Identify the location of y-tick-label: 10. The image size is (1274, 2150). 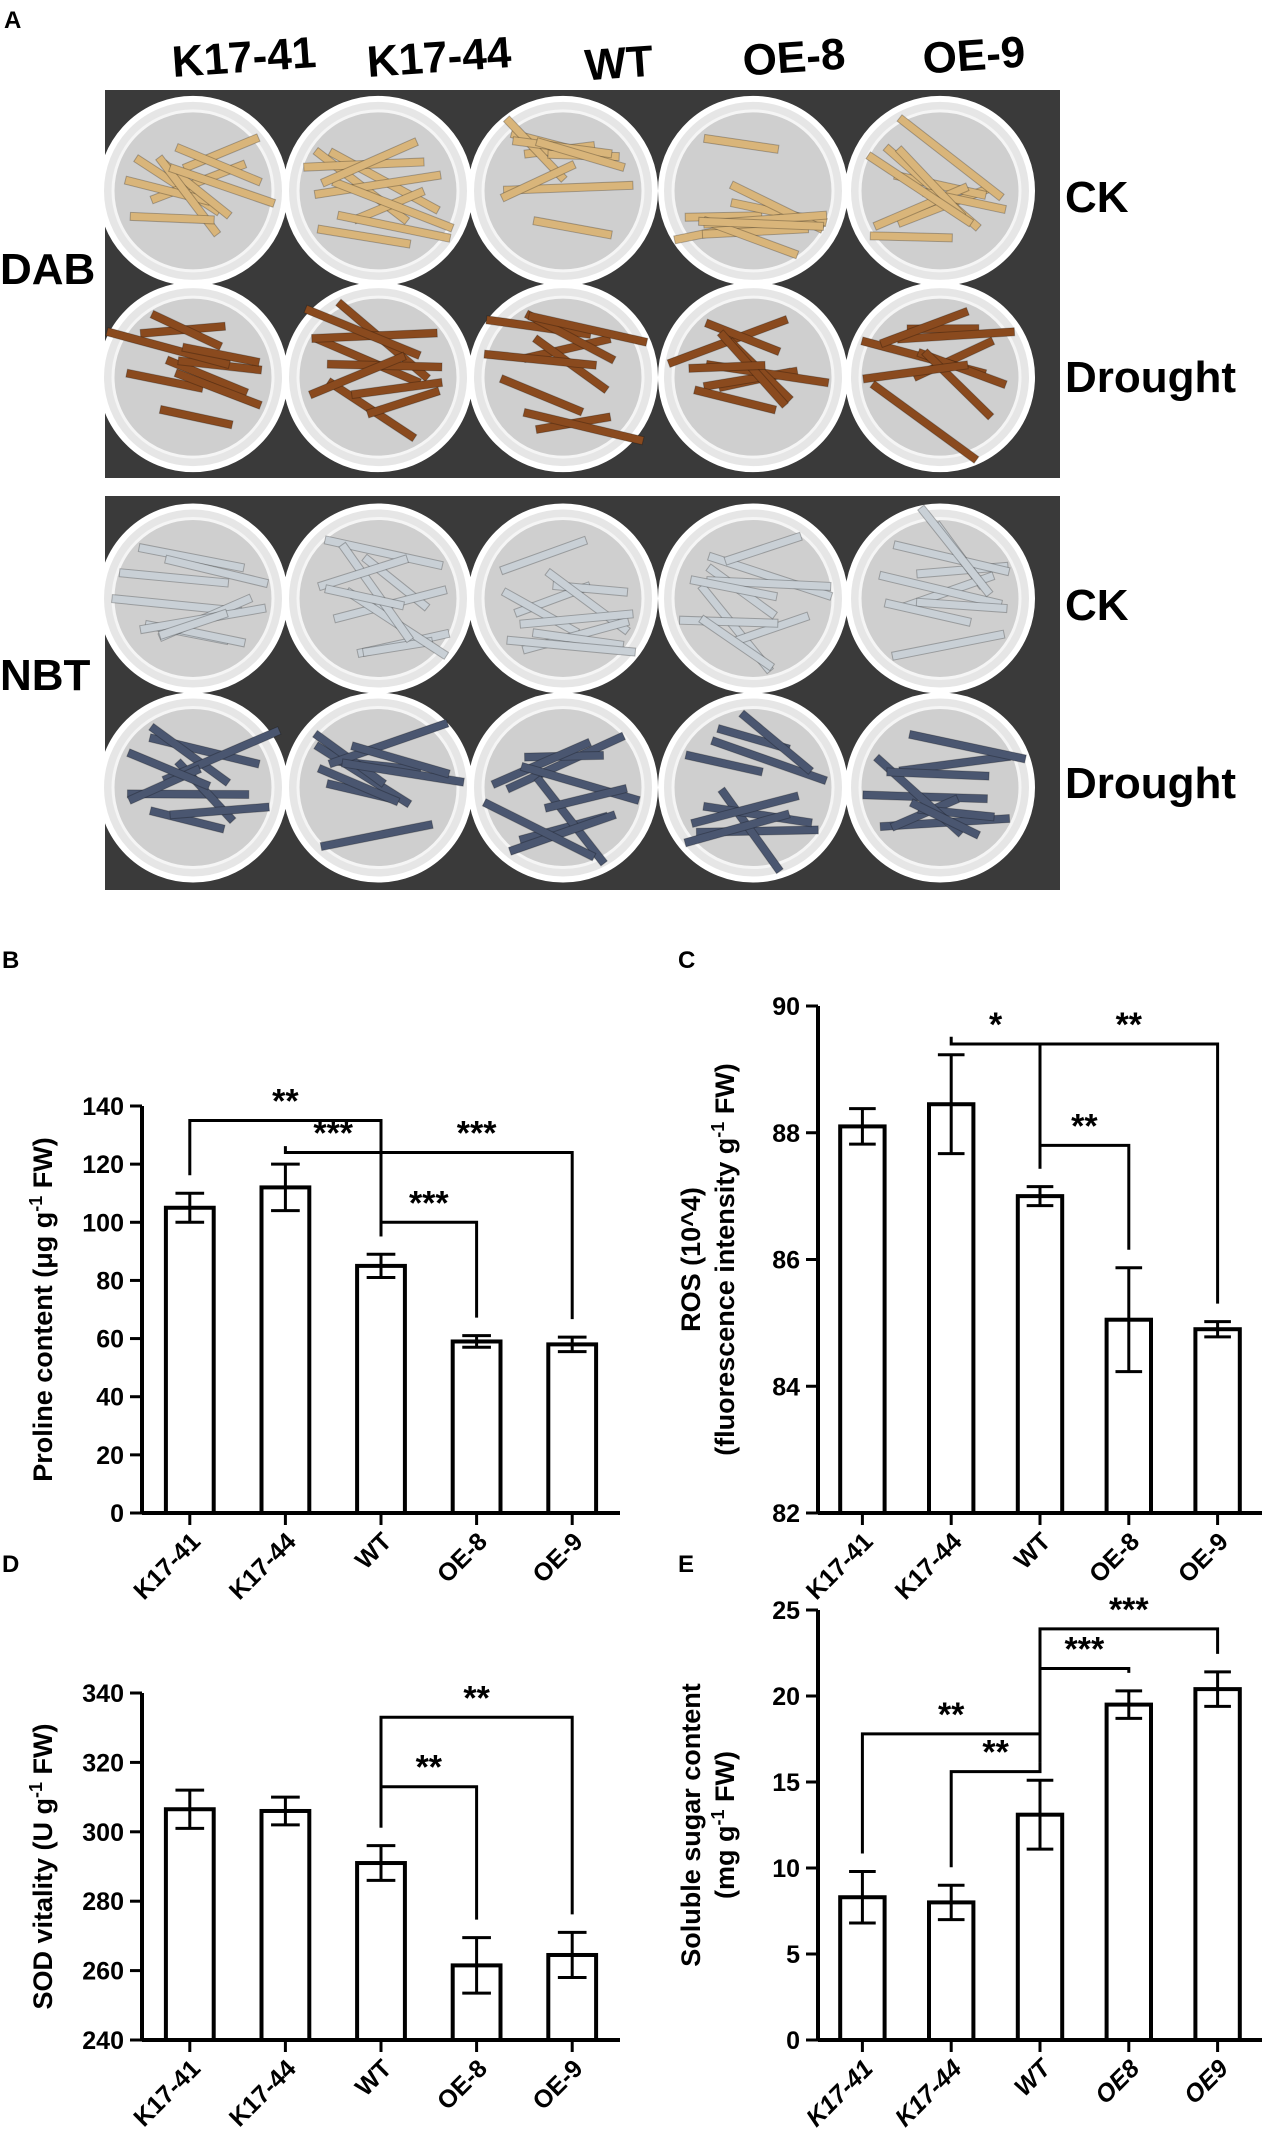
(786, 1869).